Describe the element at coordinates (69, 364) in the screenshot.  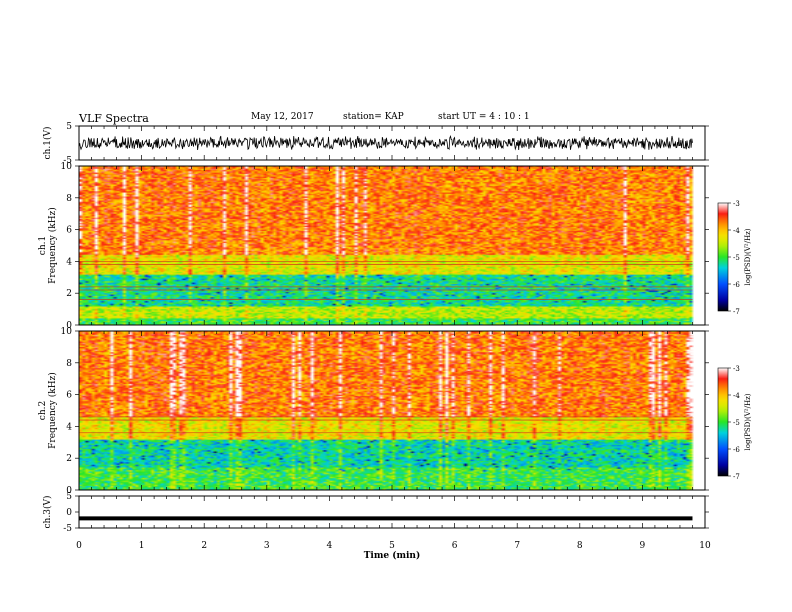
I see `ch2-spectrogram-ytick-label-4: 8` at that location.